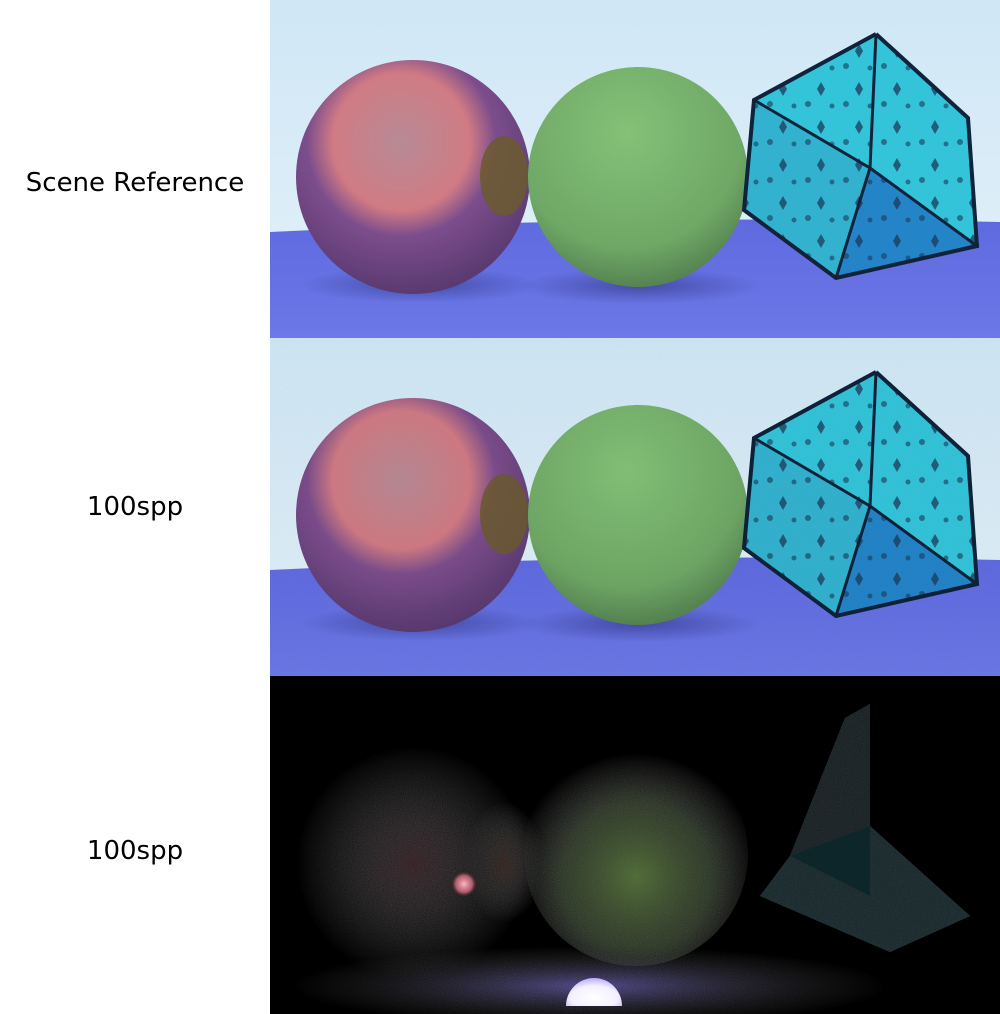 The image size is (1000, 1014). I want to click on row-label-100spp: 100spp, so click(135, 507).